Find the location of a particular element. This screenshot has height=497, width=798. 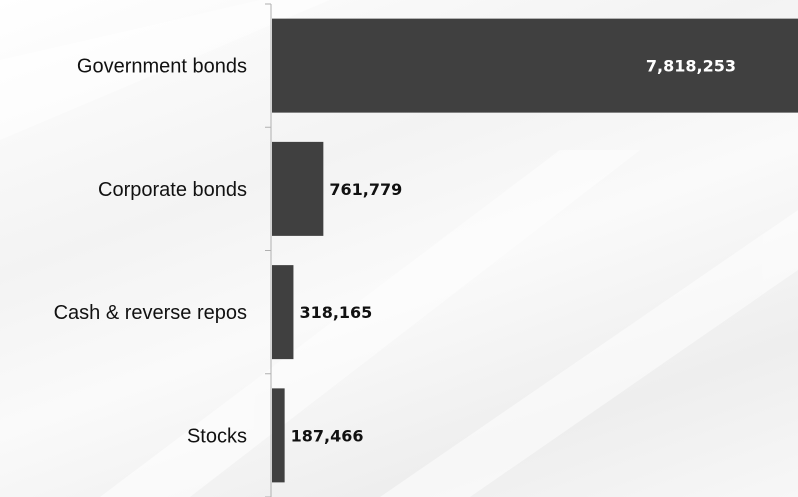

category-label: Cash & reverse repos is located at coordinates (150, 313).